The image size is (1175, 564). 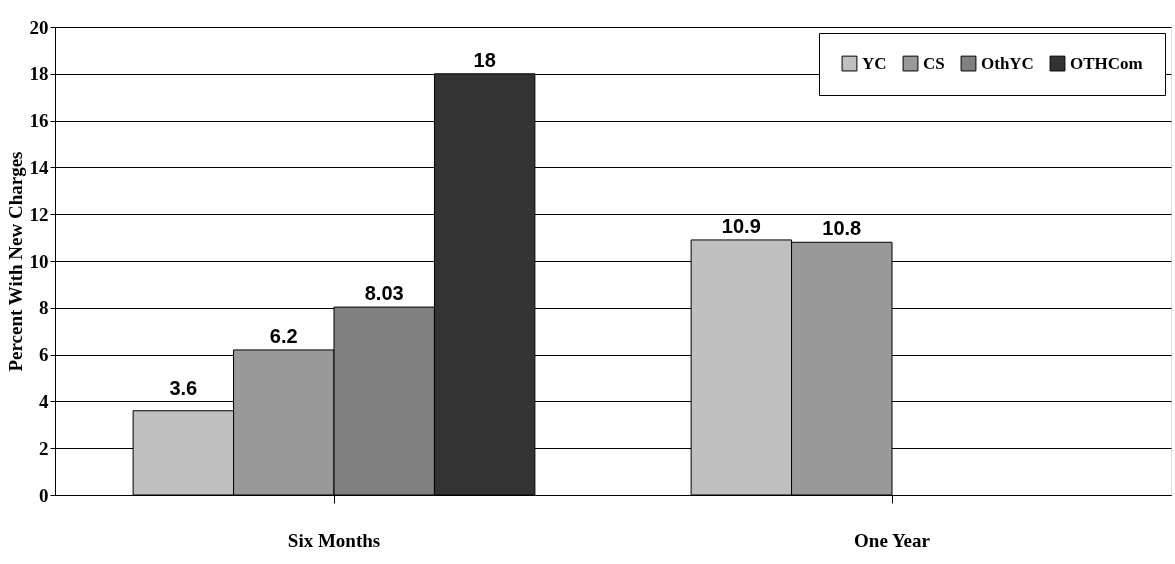 What do you see at coordinates (842, 228) in the screenshot?
I see `data-label: 10.8` at bounding box center [842, 228].